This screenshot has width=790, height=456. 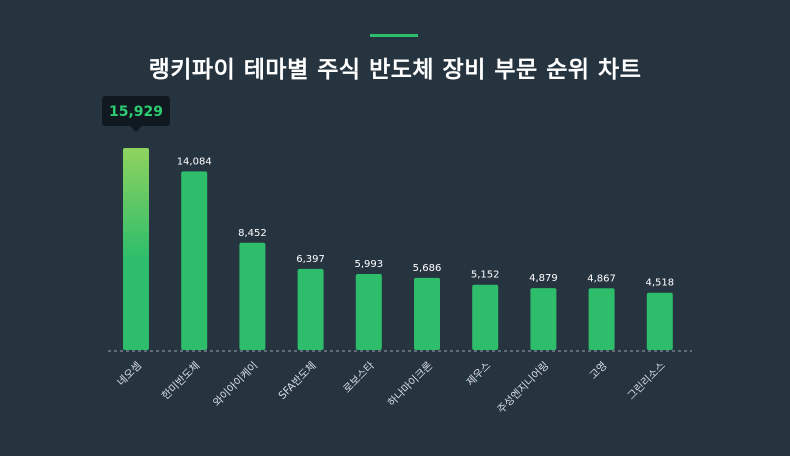 What do you see at coordinates (543, 278) in the screenshot?
I see `value-label-7: 4,879` at bounding box center [543, 278].